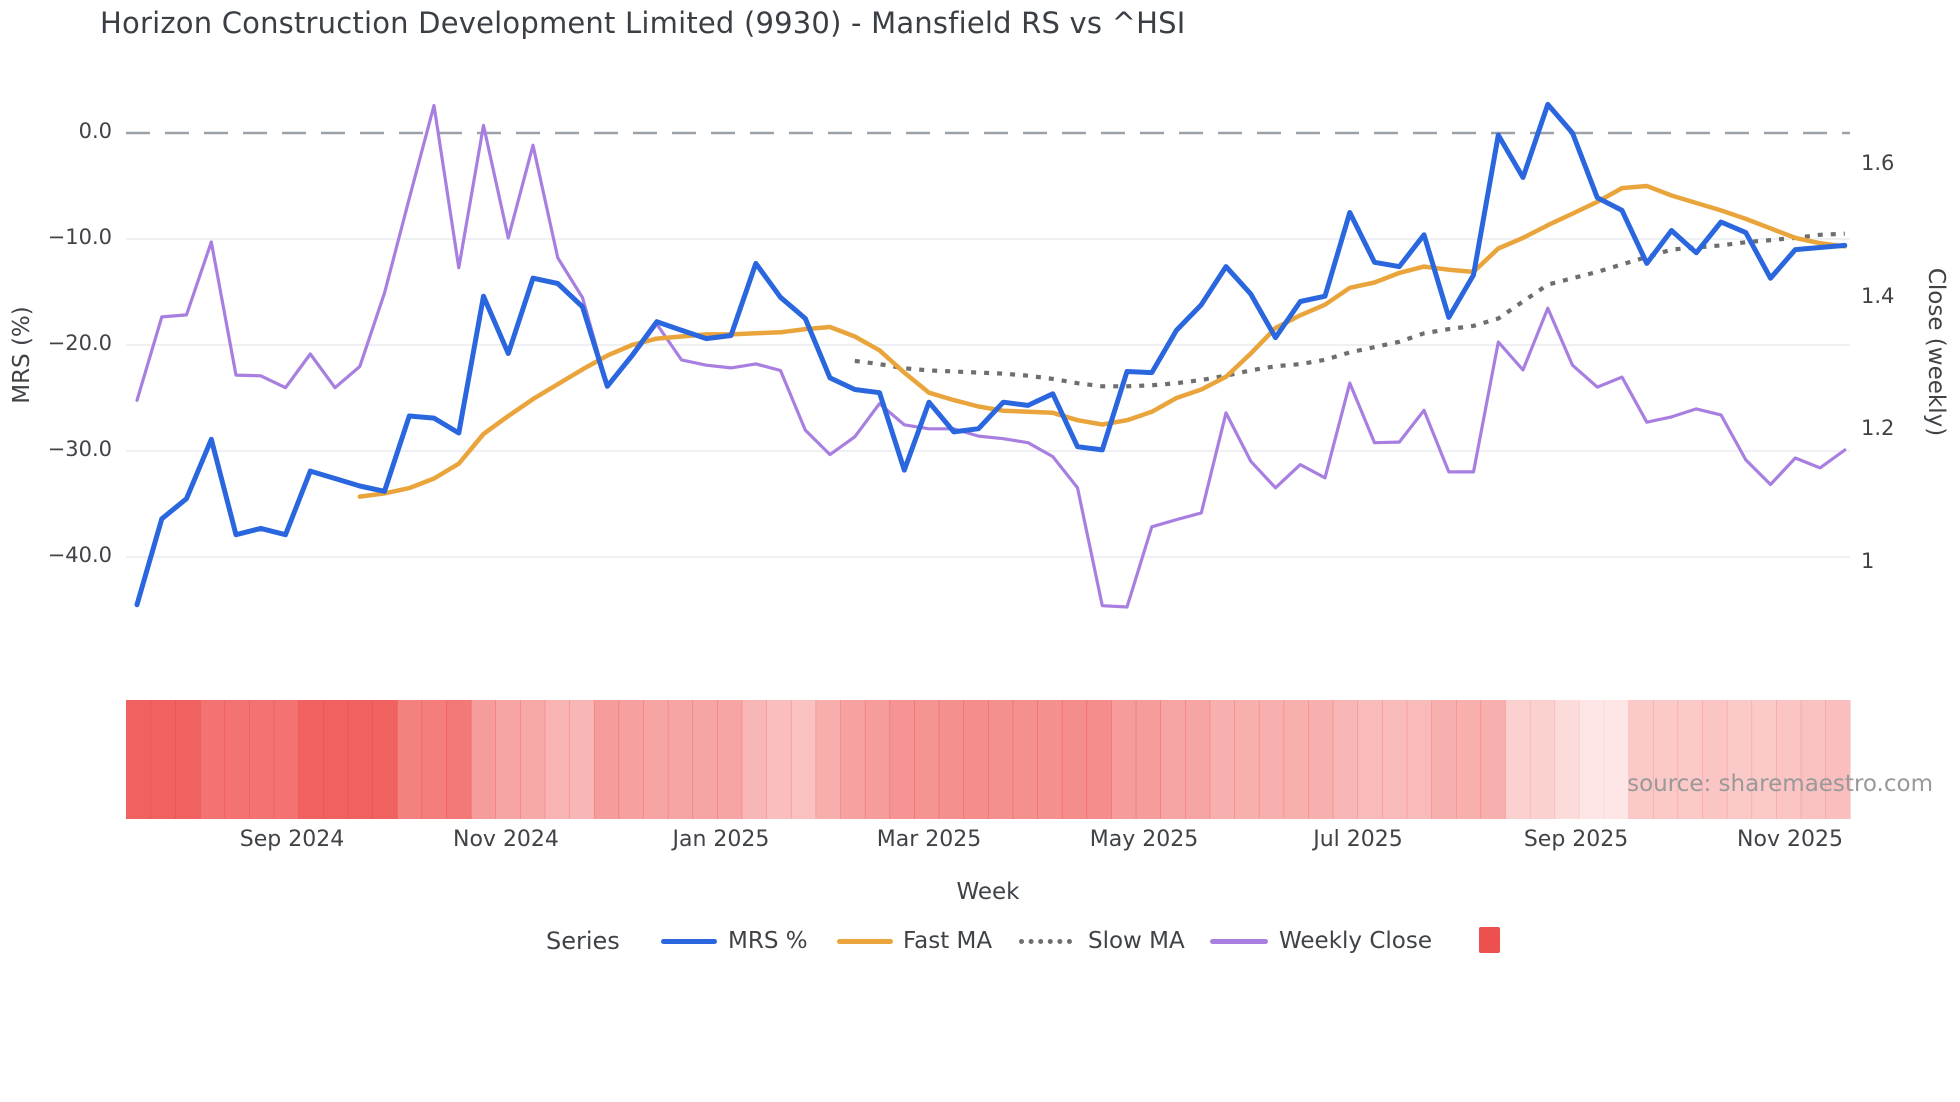 This screenshot has height=1102, width=1960. Describe the element at coordinates (1349, 310) in the screenshot. I see `series-line-slow-ma` at that location.